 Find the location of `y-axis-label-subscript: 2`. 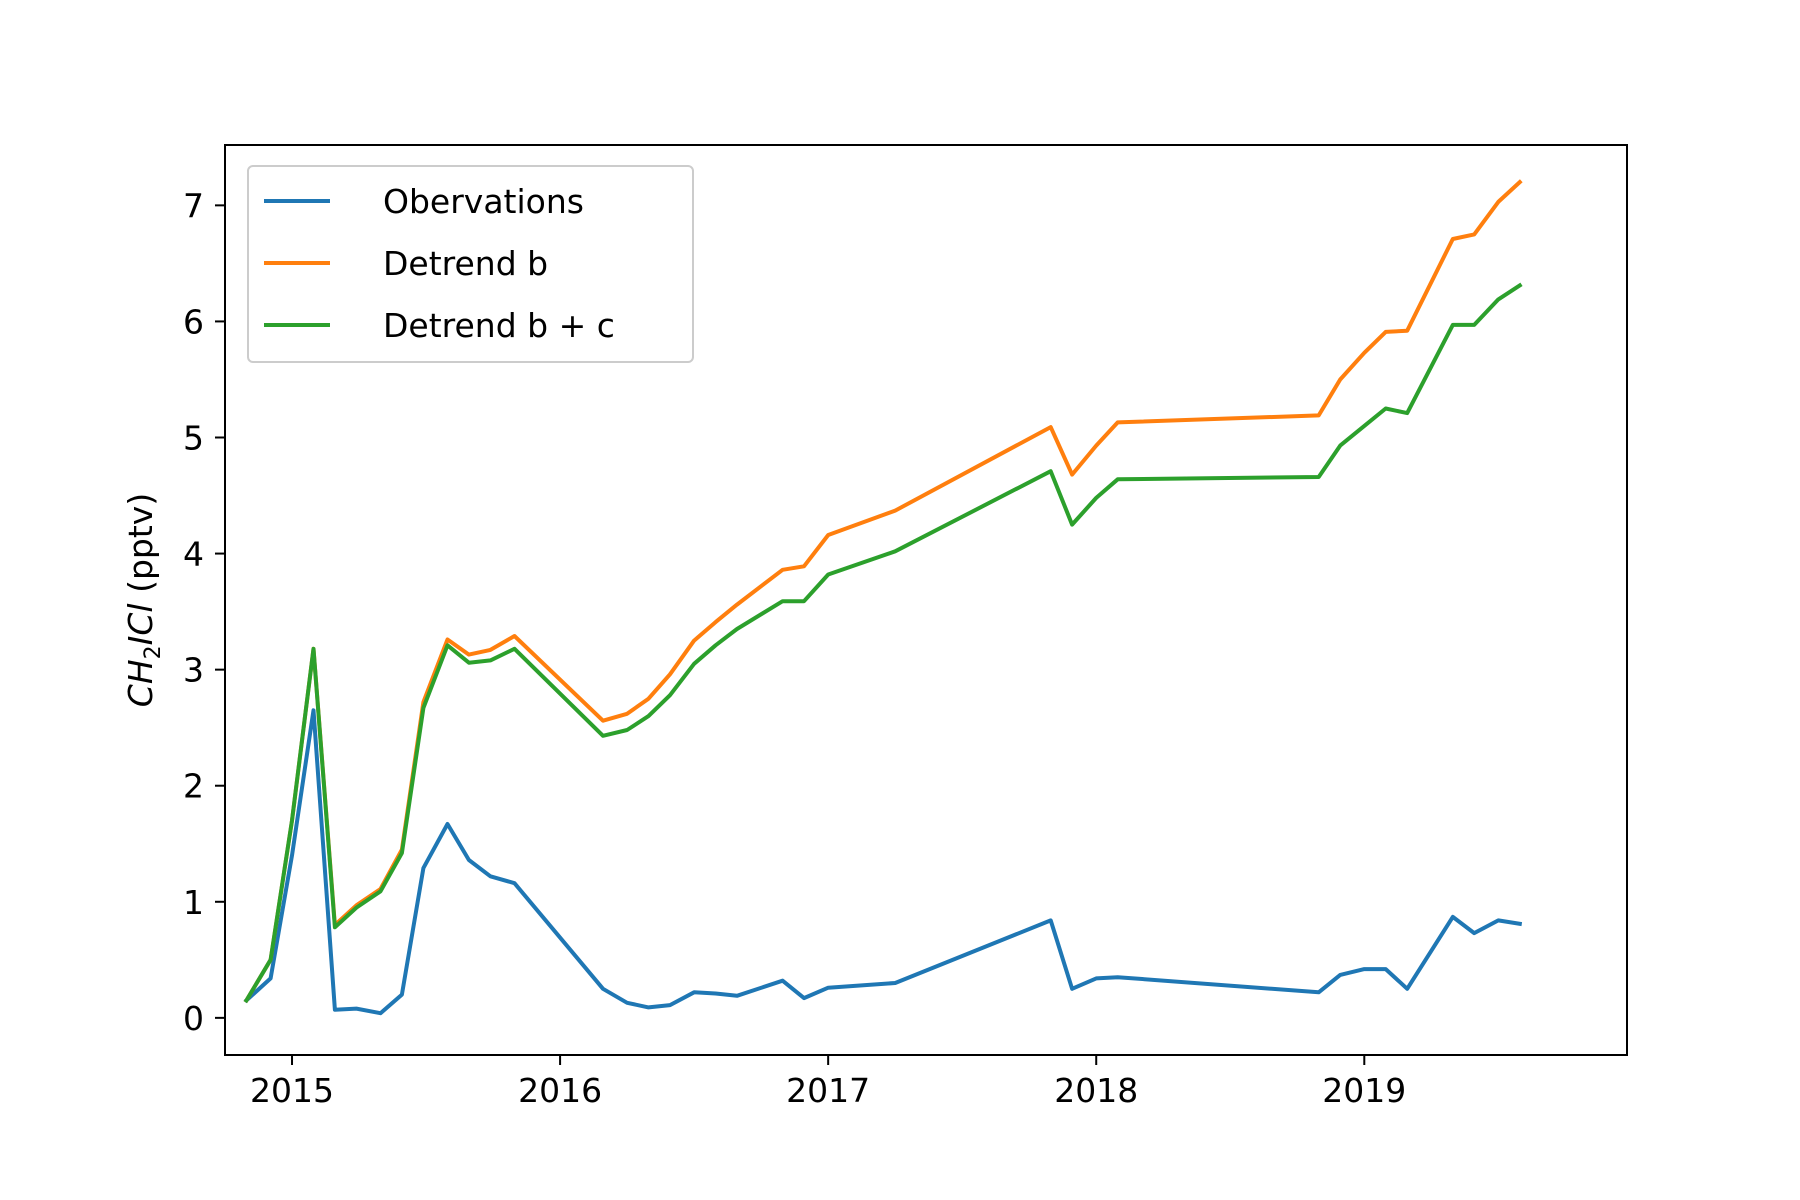

y-axis-label-subscript: 2 is located at coordinates (153, 652).